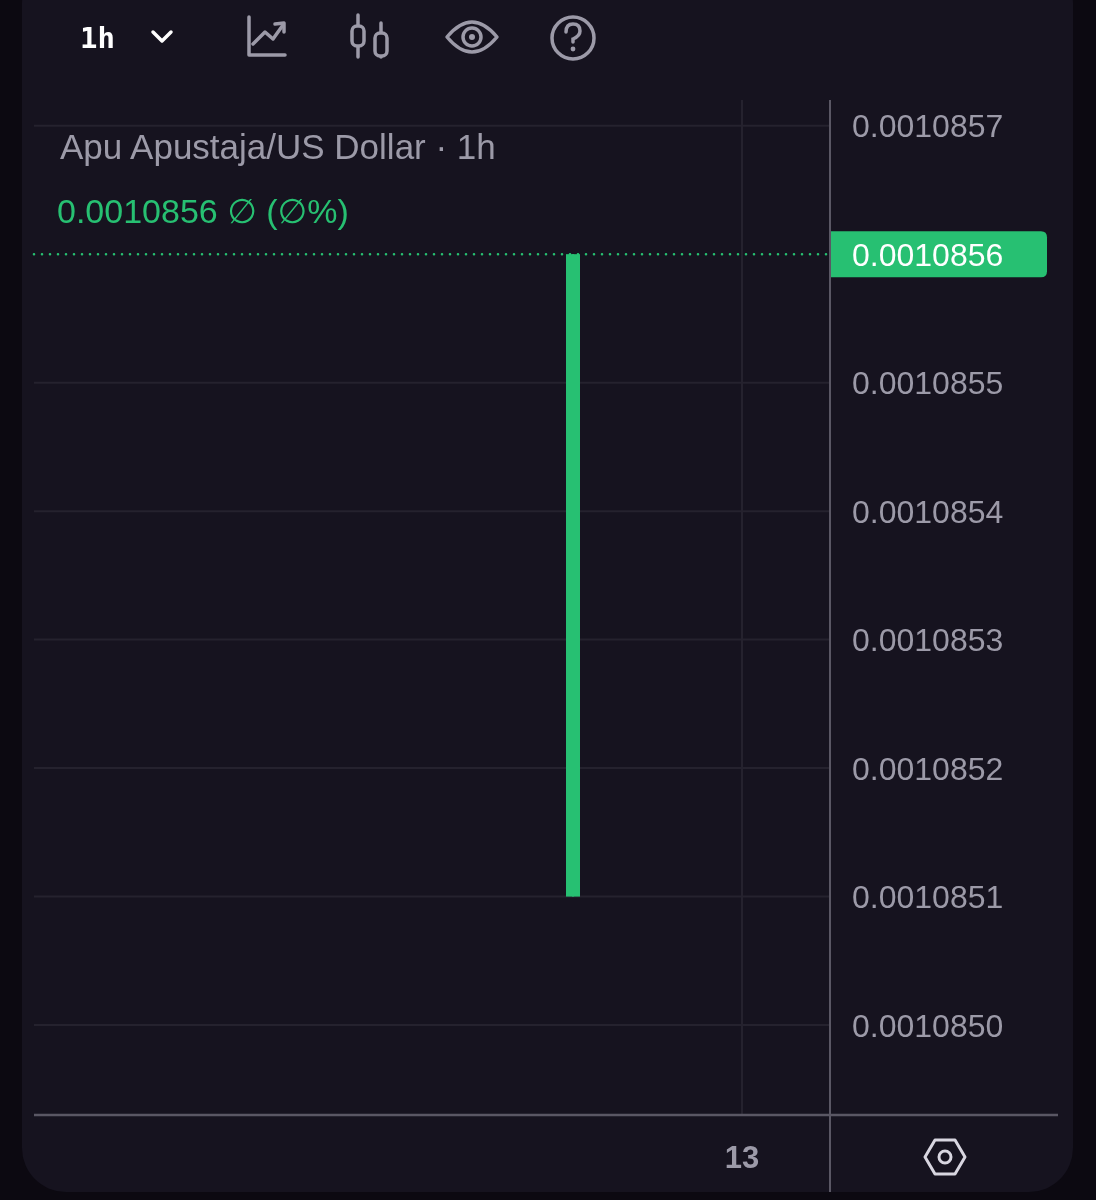 The image size is (1096, 1200). I want to click on annotation: 0.0010856 ∅ (∅%), so click(203, 211).